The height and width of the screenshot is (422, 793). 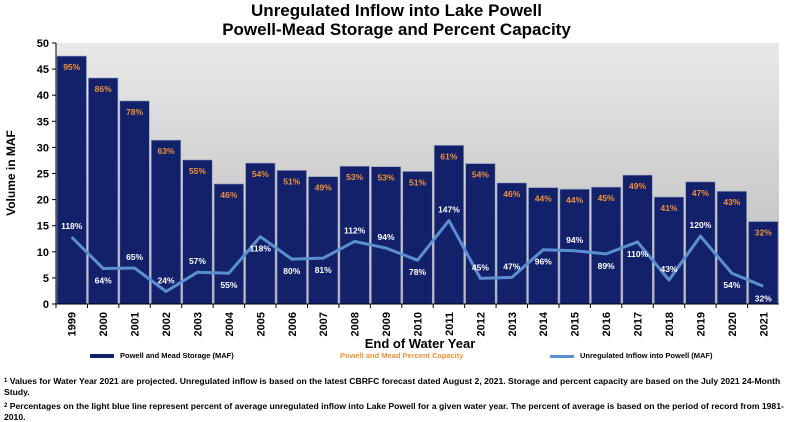 I want to click on y-tick-label: 25, so click(x=43, y=175).